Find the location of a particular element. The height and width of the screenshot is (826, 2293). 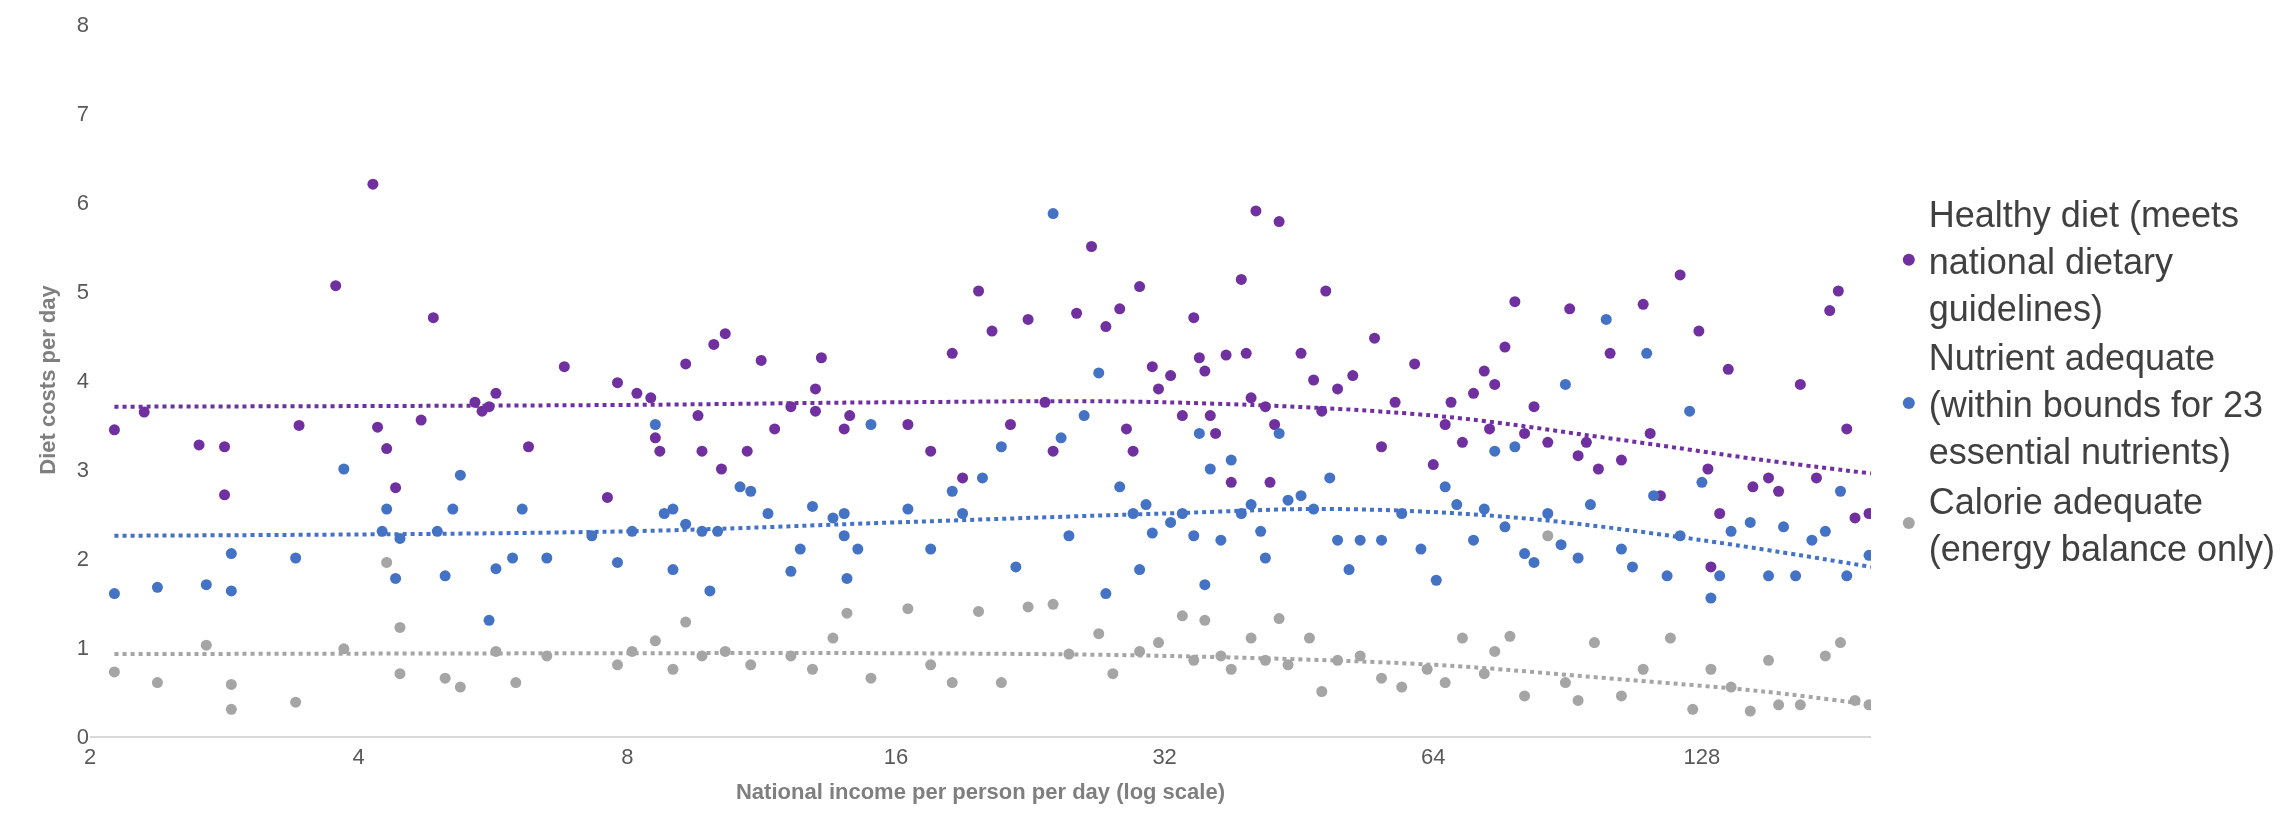

x-tick-label: 64 is located at coordinates (1433, 757).